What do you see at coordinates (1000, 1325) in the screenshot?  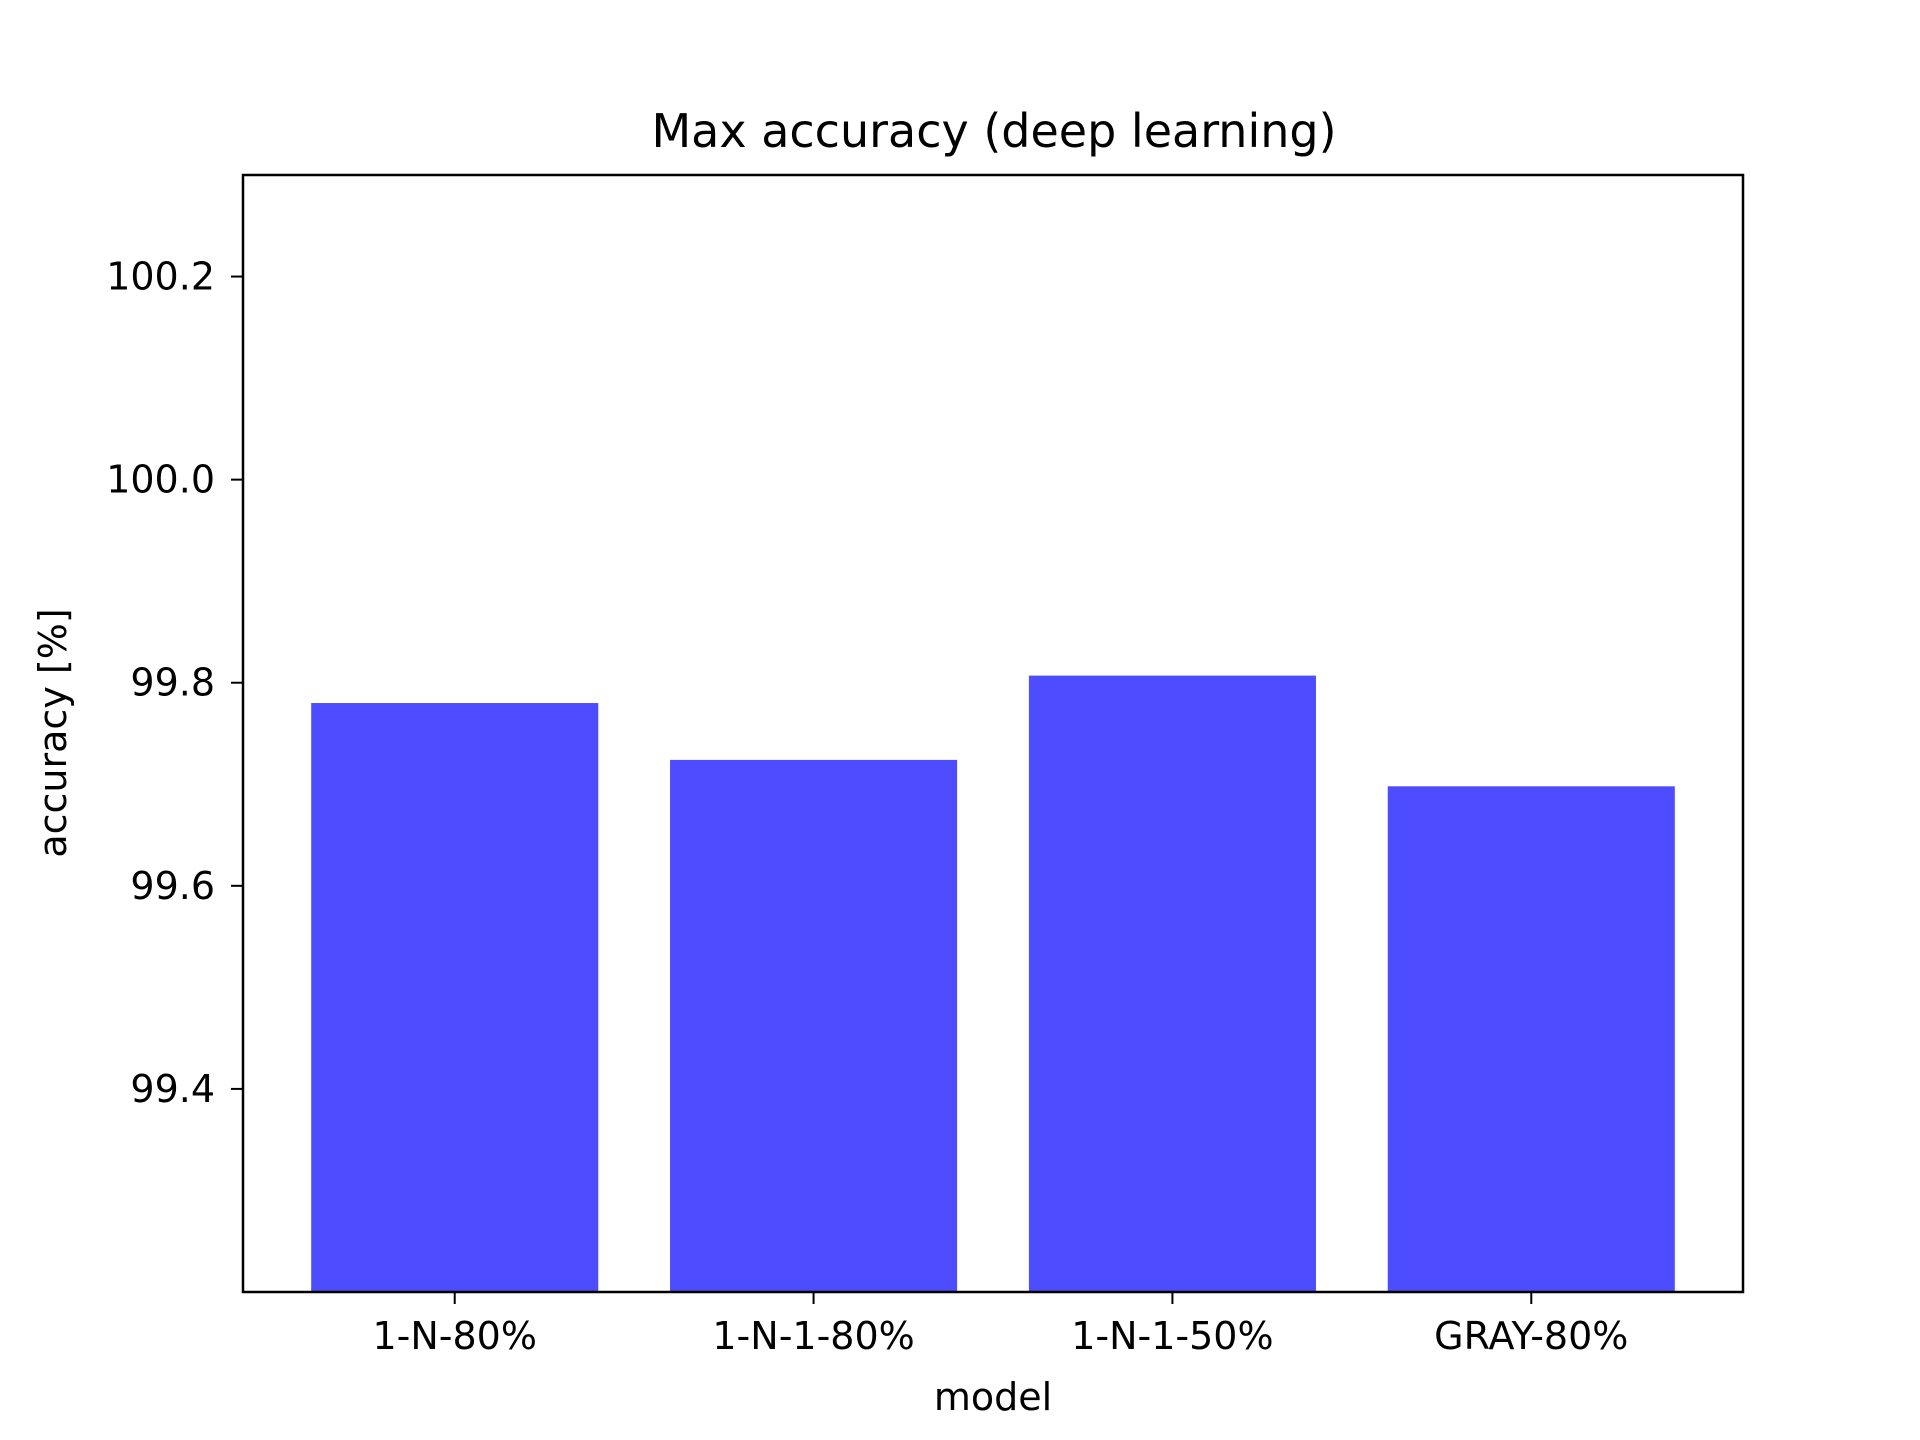 I see `x-axis: 1-N-80% 1-N-1-80% 1-N-1-50% GRAY-80%` at bounding box center [1000, 1325].